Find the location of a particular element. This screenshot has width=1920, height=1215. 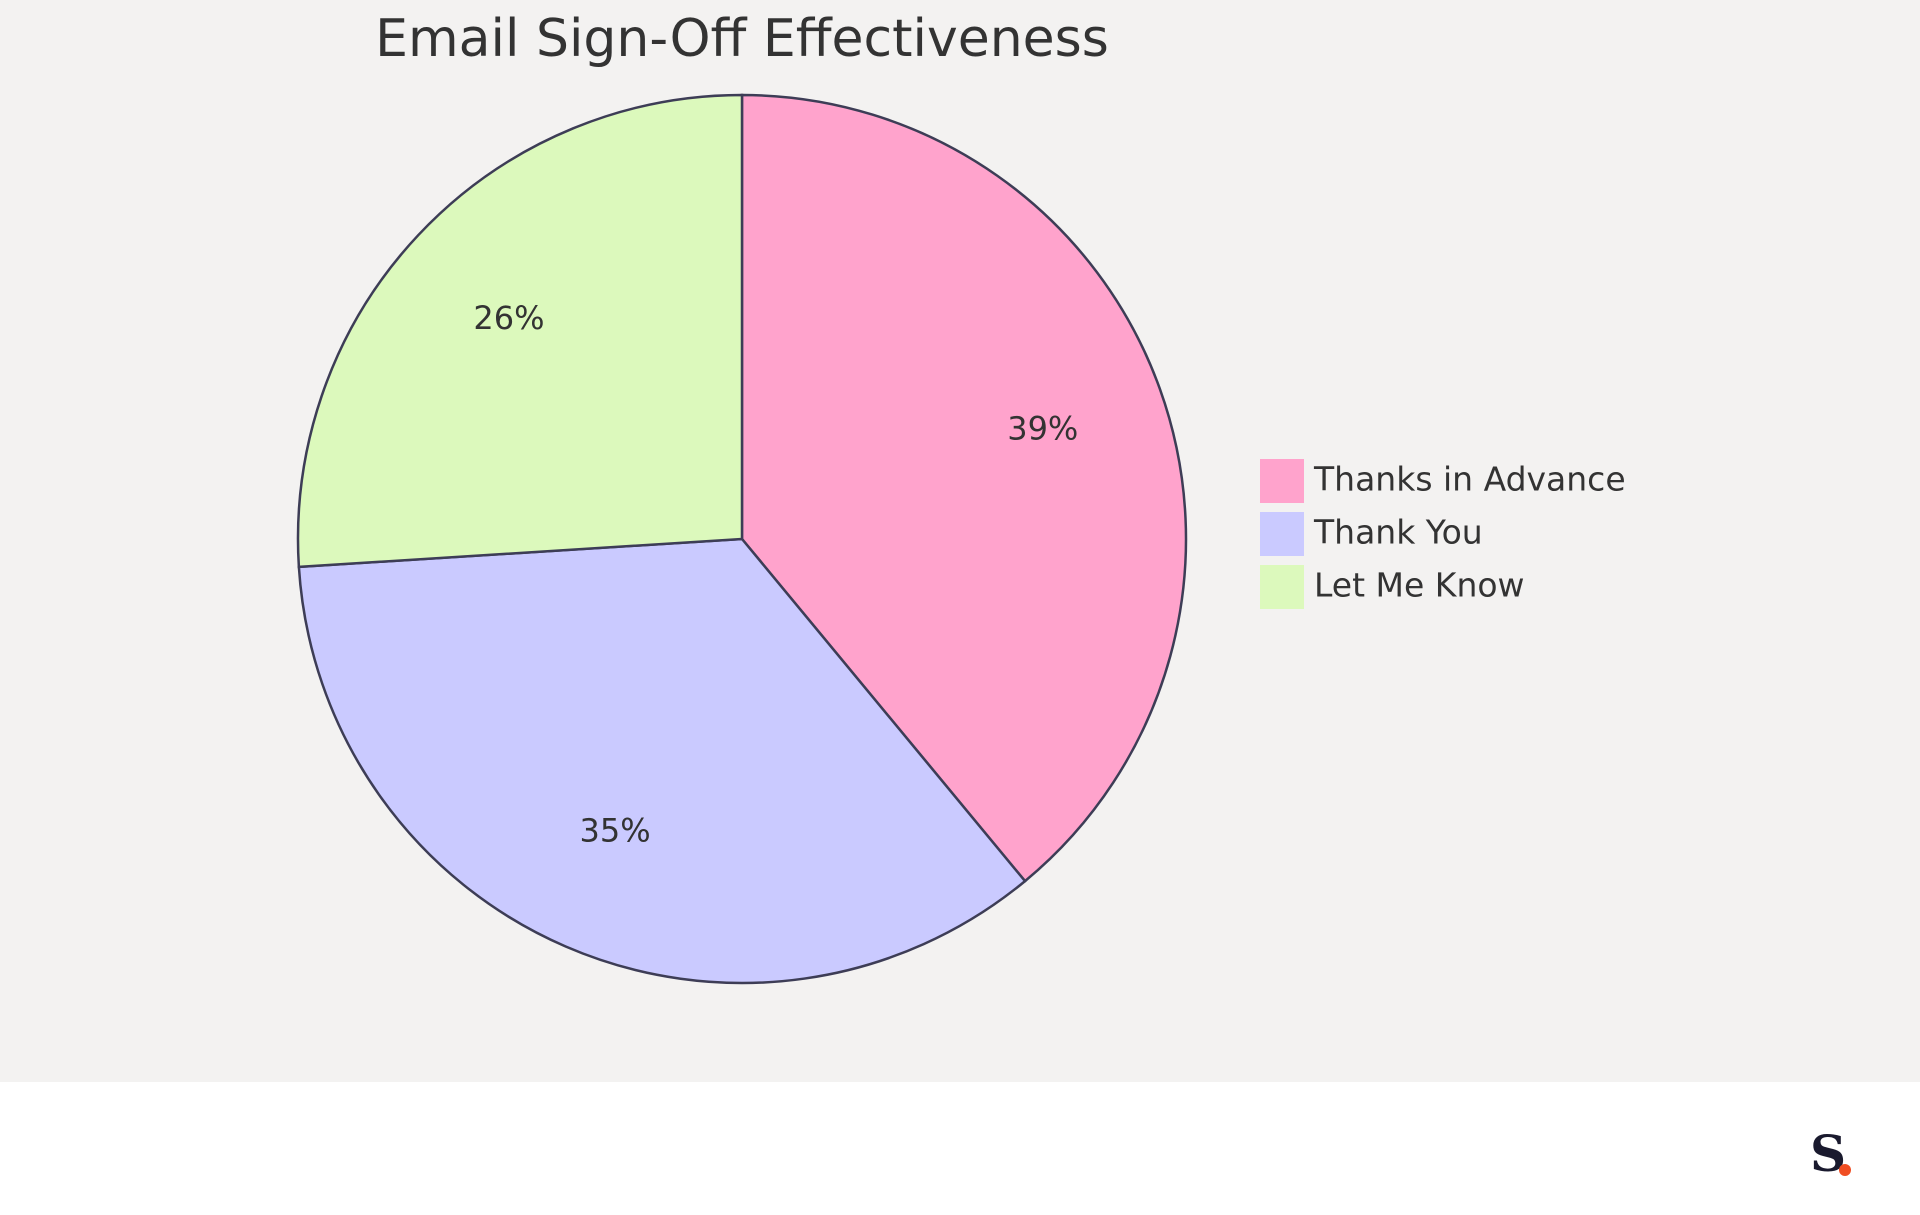

slice-label: 26% is located at coordinates (508, 318).